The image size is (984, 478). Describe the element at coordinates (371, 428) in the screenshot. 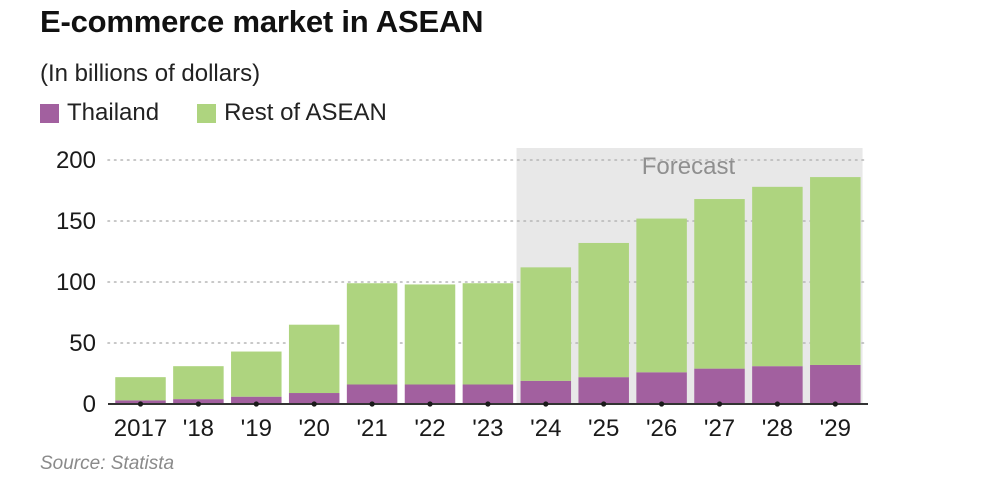

I see `x-tick-label-4: '21` at that location.